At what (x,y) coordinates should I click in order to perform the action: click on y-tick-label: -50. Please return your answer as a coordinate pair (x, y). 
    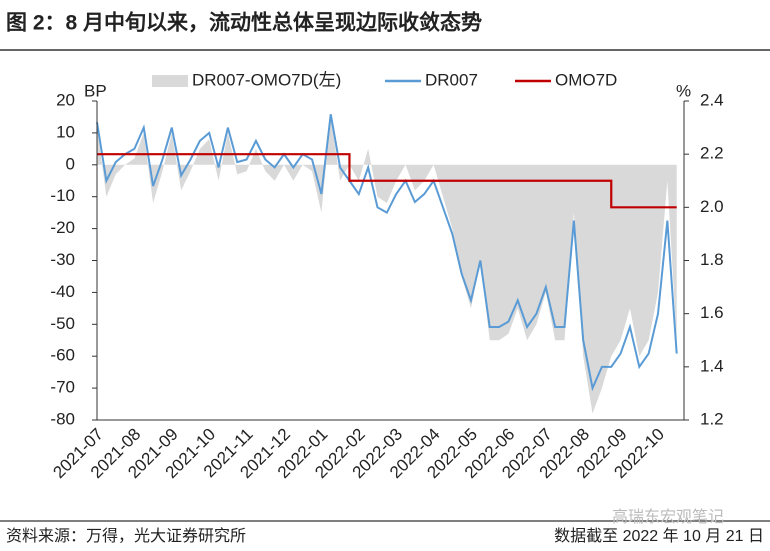
    Looking at the image, I should click on (62, 323).